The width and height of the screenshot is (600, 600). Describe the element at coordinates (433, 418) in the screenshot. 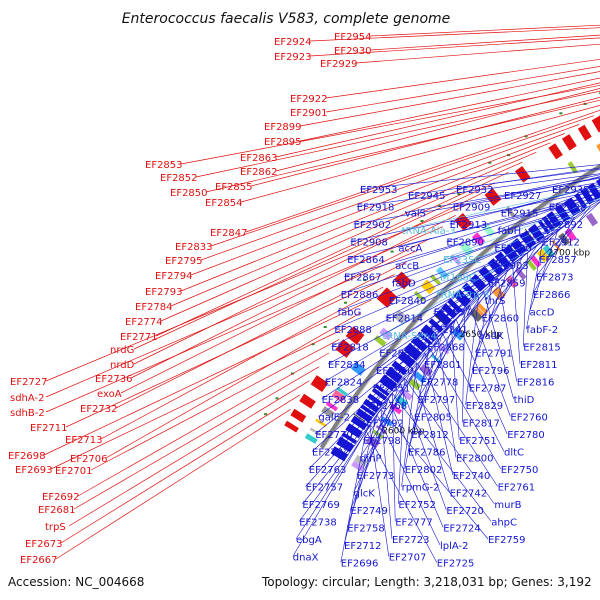

I see `reverse-gene-label: EF2805` at that location.